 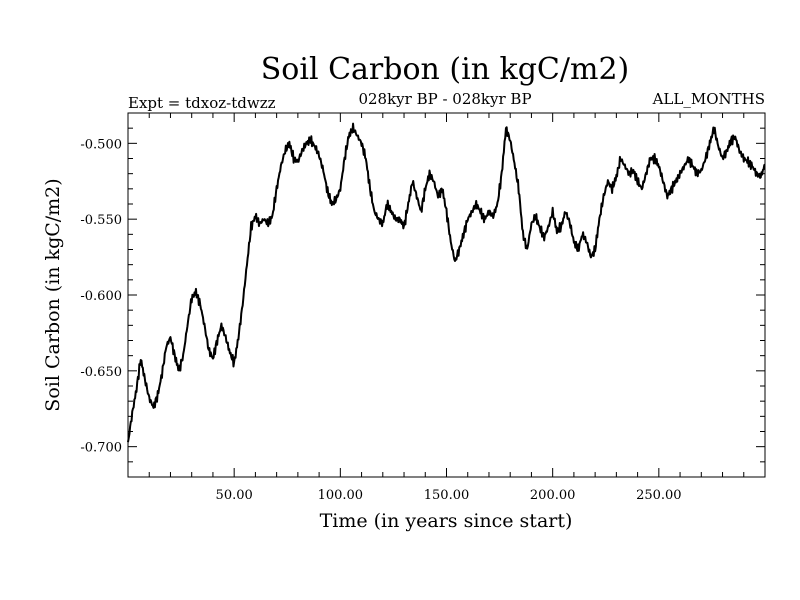 What do you see at coordinates (659, 495) in the screenshot?
I see `x-tick-label: 250.00` at bounding box center [659, 495].